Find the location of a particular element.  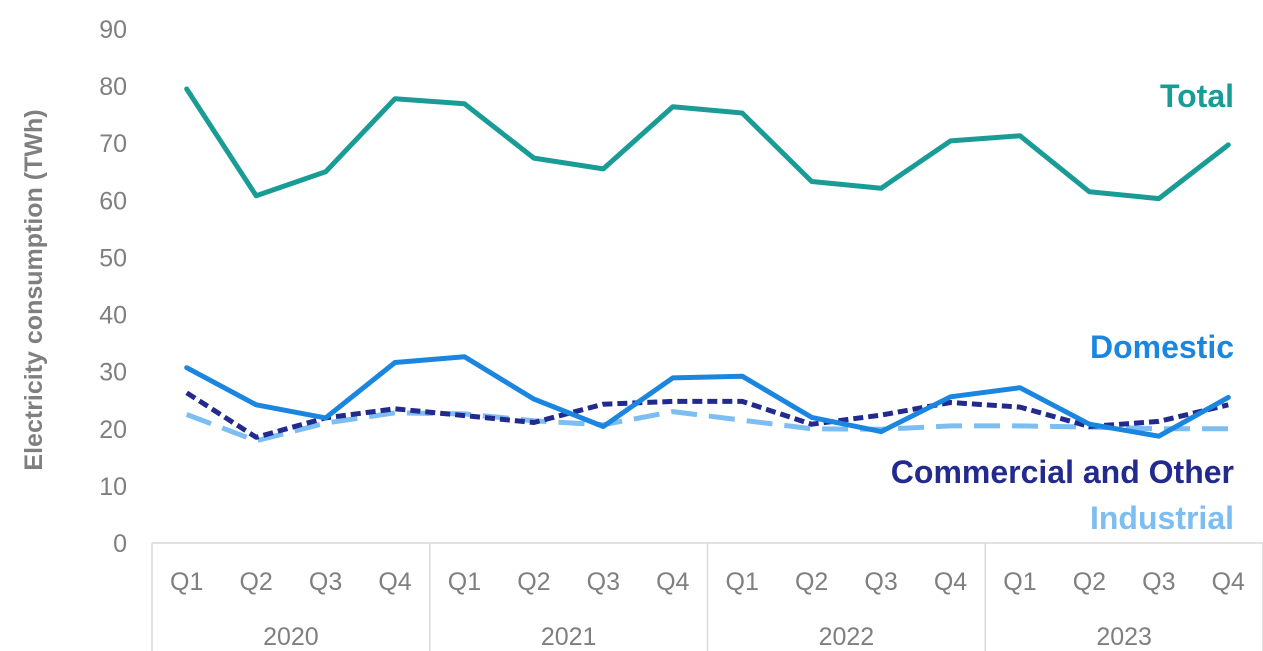

y-tick-label: 70 is located at coordinates (113, 144).